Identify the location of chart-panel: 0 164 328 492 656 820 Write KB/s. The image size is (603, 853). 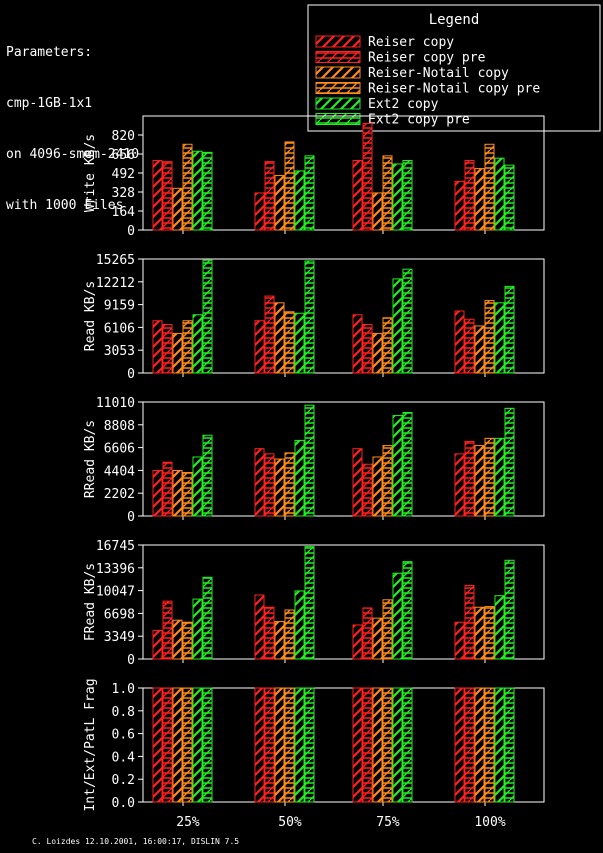
(314, 177).